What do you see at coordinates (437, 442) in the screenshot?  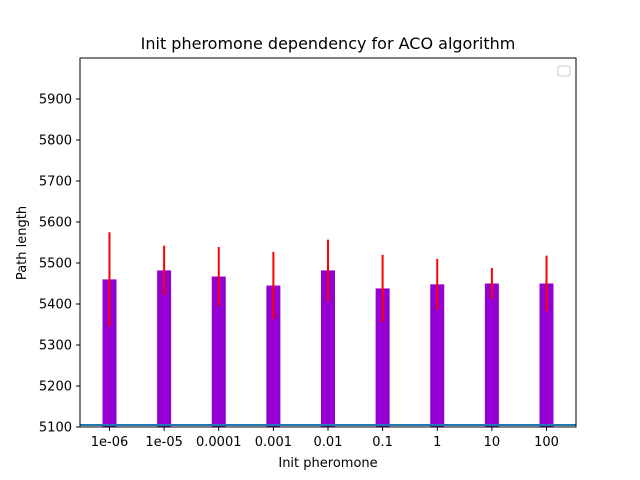 I see `x-tick-label: 1` at bounding box center [437, 442].